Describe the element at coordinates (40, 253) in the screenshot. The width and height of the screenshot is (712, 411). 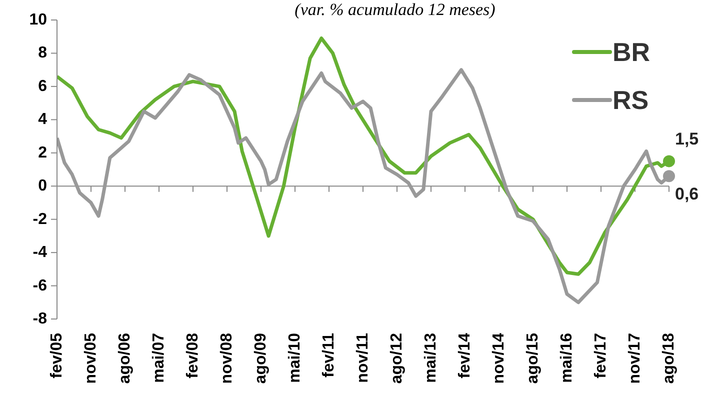
I see `y-tick-label: -4` at that location.